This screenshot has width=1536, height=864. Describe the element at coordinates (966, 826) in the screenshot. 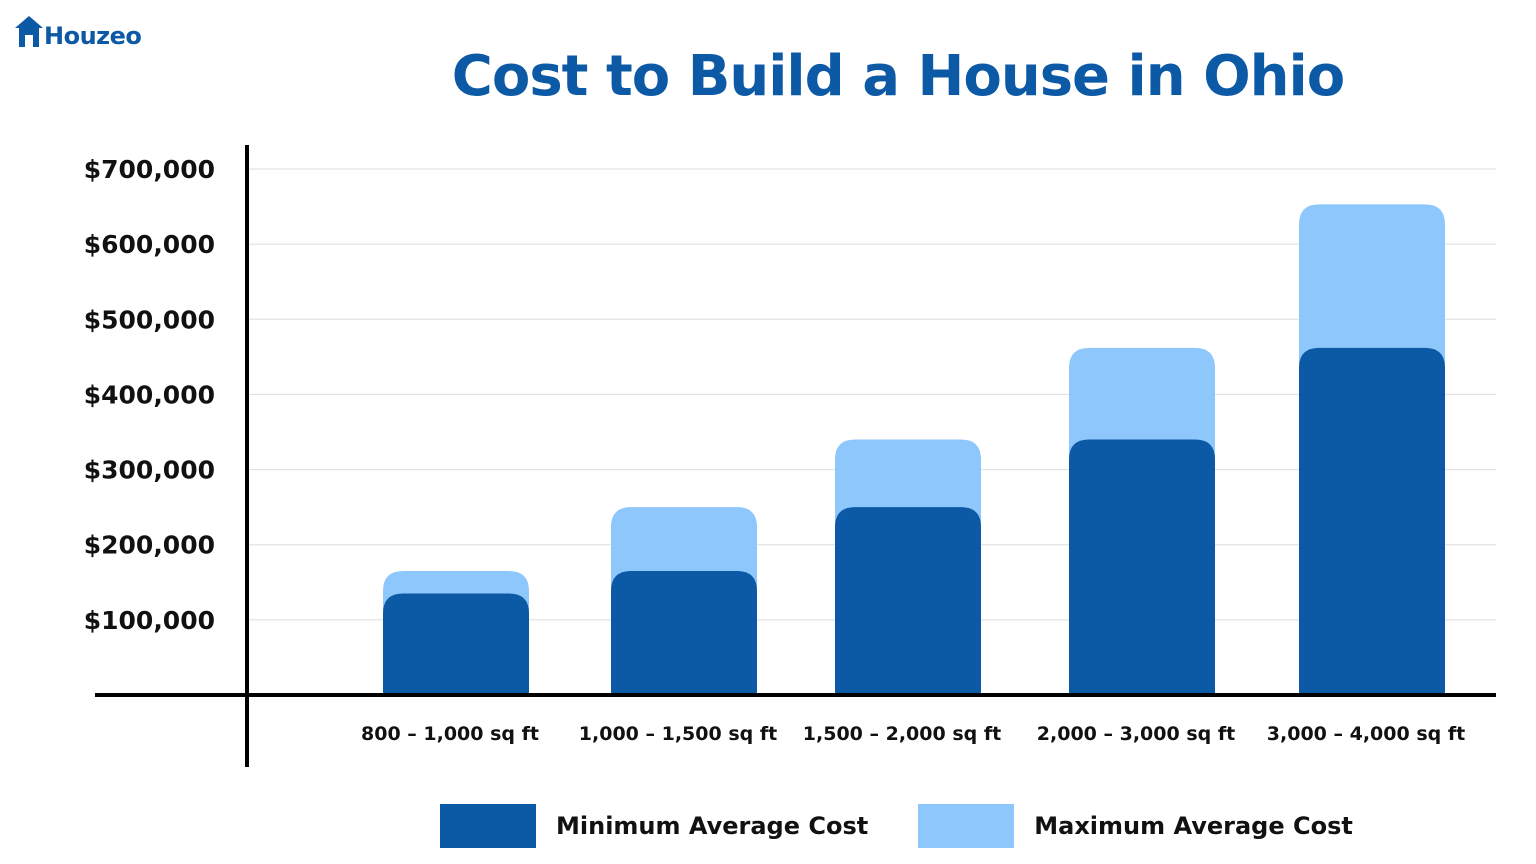

I see `legend-swatch-maximum` at that location.